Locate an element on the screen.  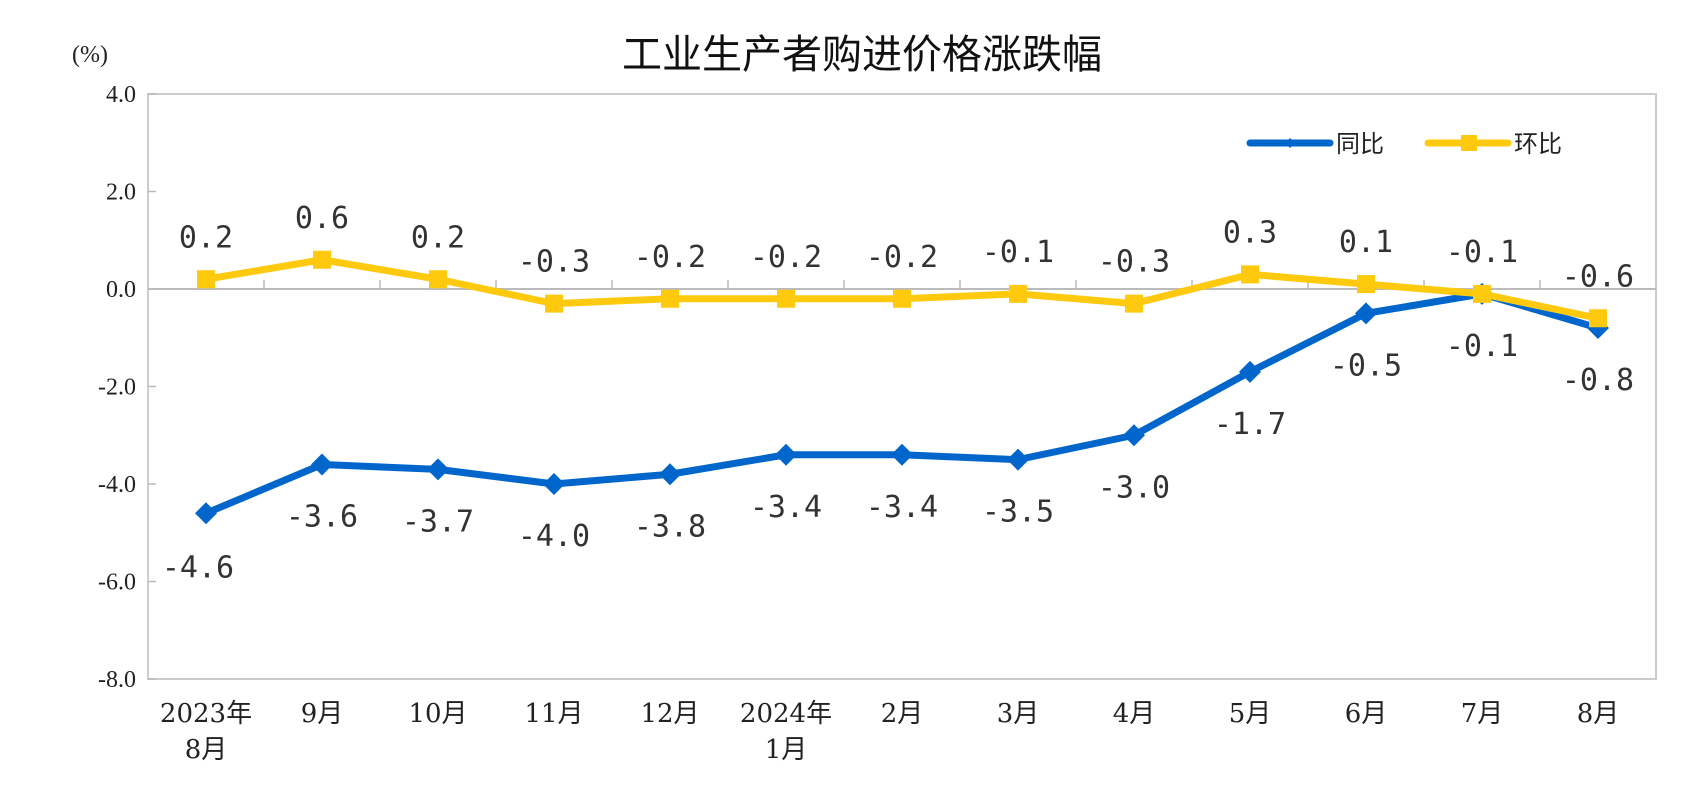
x-tick-label: 5月 is located at coordinates (1250, 714).